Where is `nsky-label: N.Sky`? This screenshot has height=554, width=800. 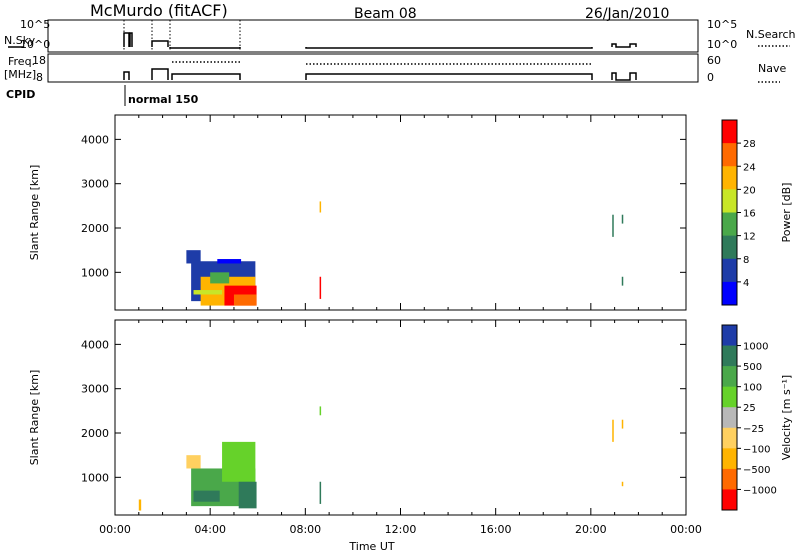
nsky-label: N.Sky is located at coordinates (20, 40).